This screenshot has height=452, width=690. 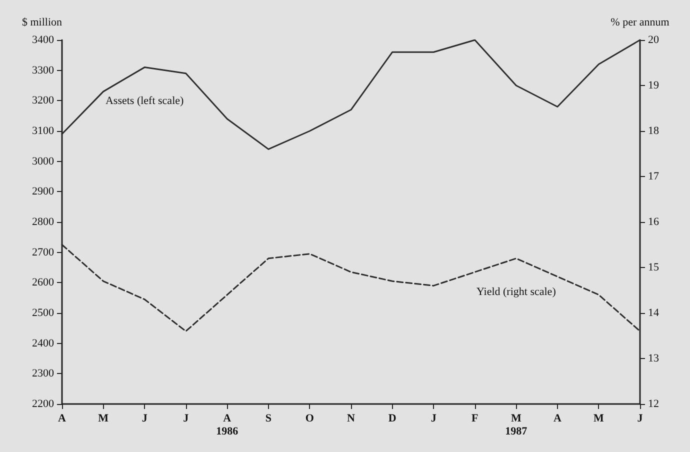 I want to click on y2-tick-label: 17, so click(x=654, y=176).